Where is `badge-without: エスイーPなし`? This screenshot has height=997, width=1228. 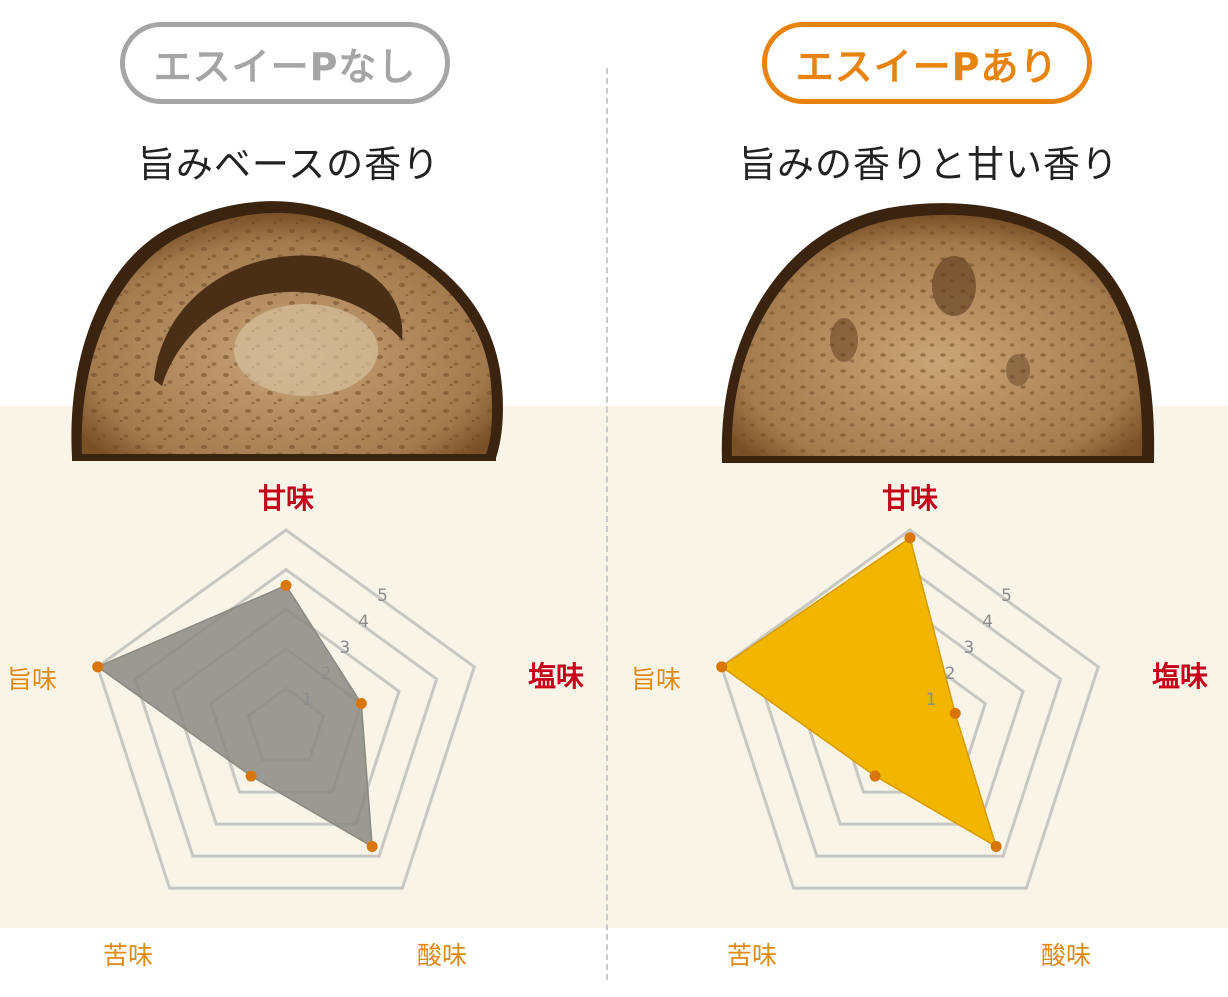
badge-without: エスイーPなし is located at coordinates (285, 63).